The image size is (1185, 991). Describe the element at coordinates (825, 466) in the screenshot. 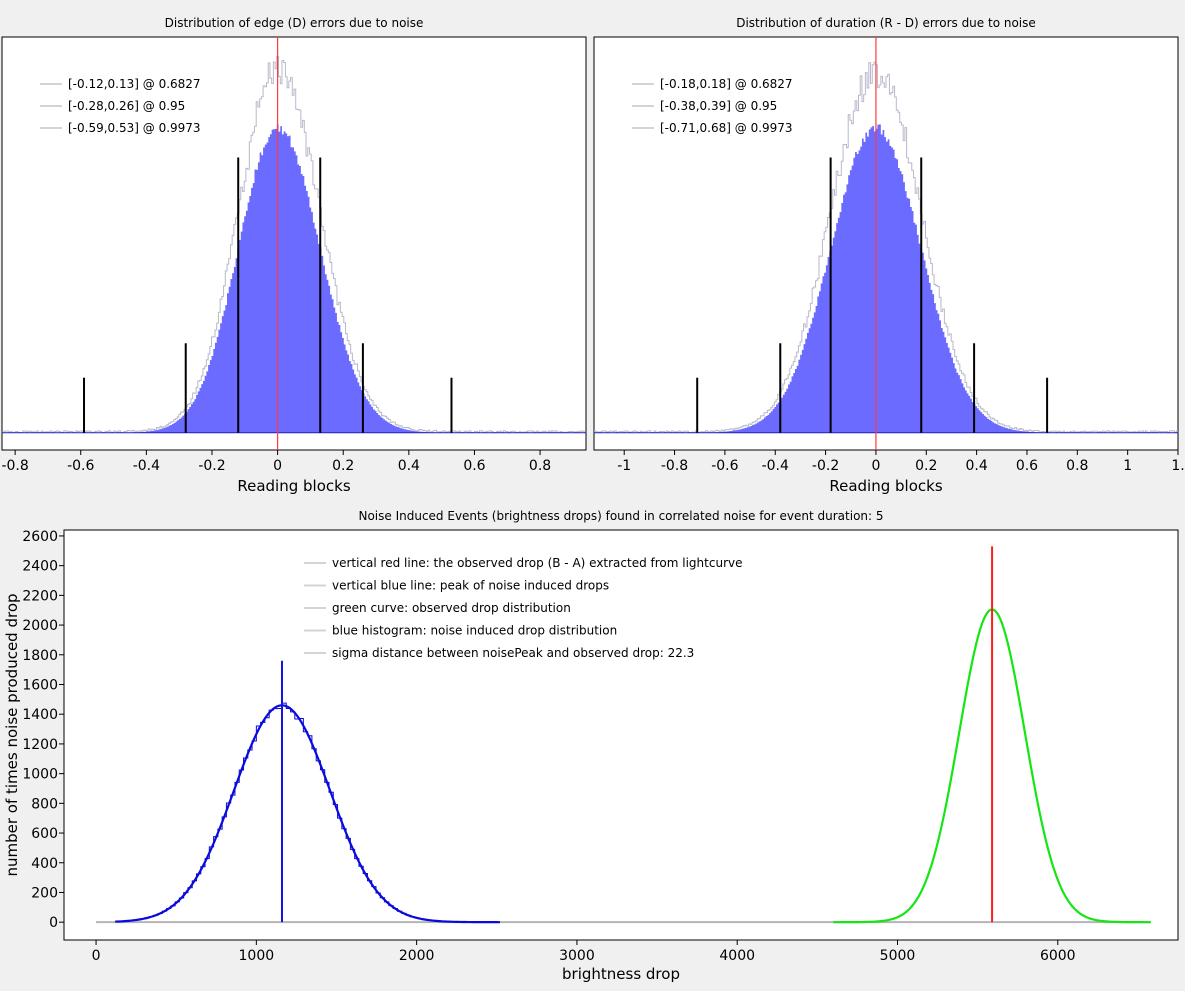

I see `x-tick-label-4: -0.2` at that location.